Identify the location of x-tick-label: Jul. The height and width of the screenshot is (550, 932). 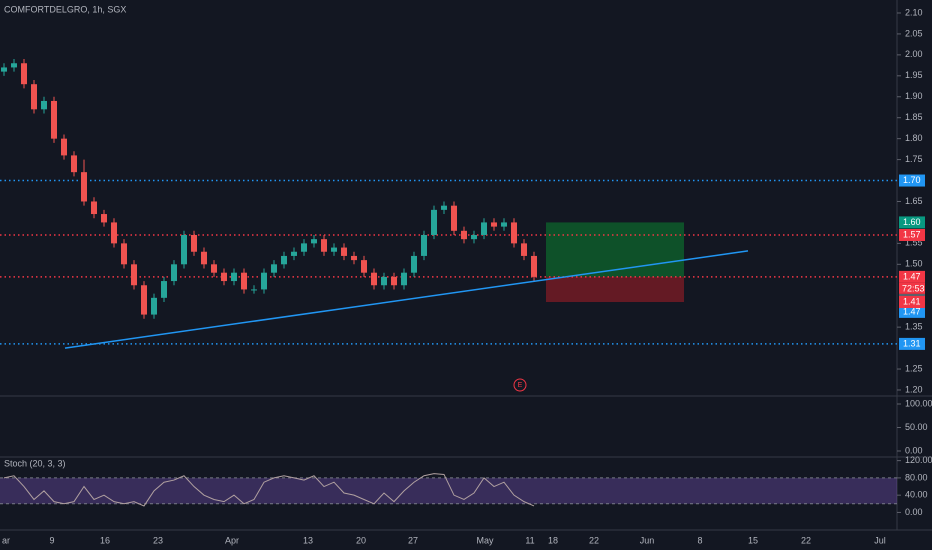
(880, 540).